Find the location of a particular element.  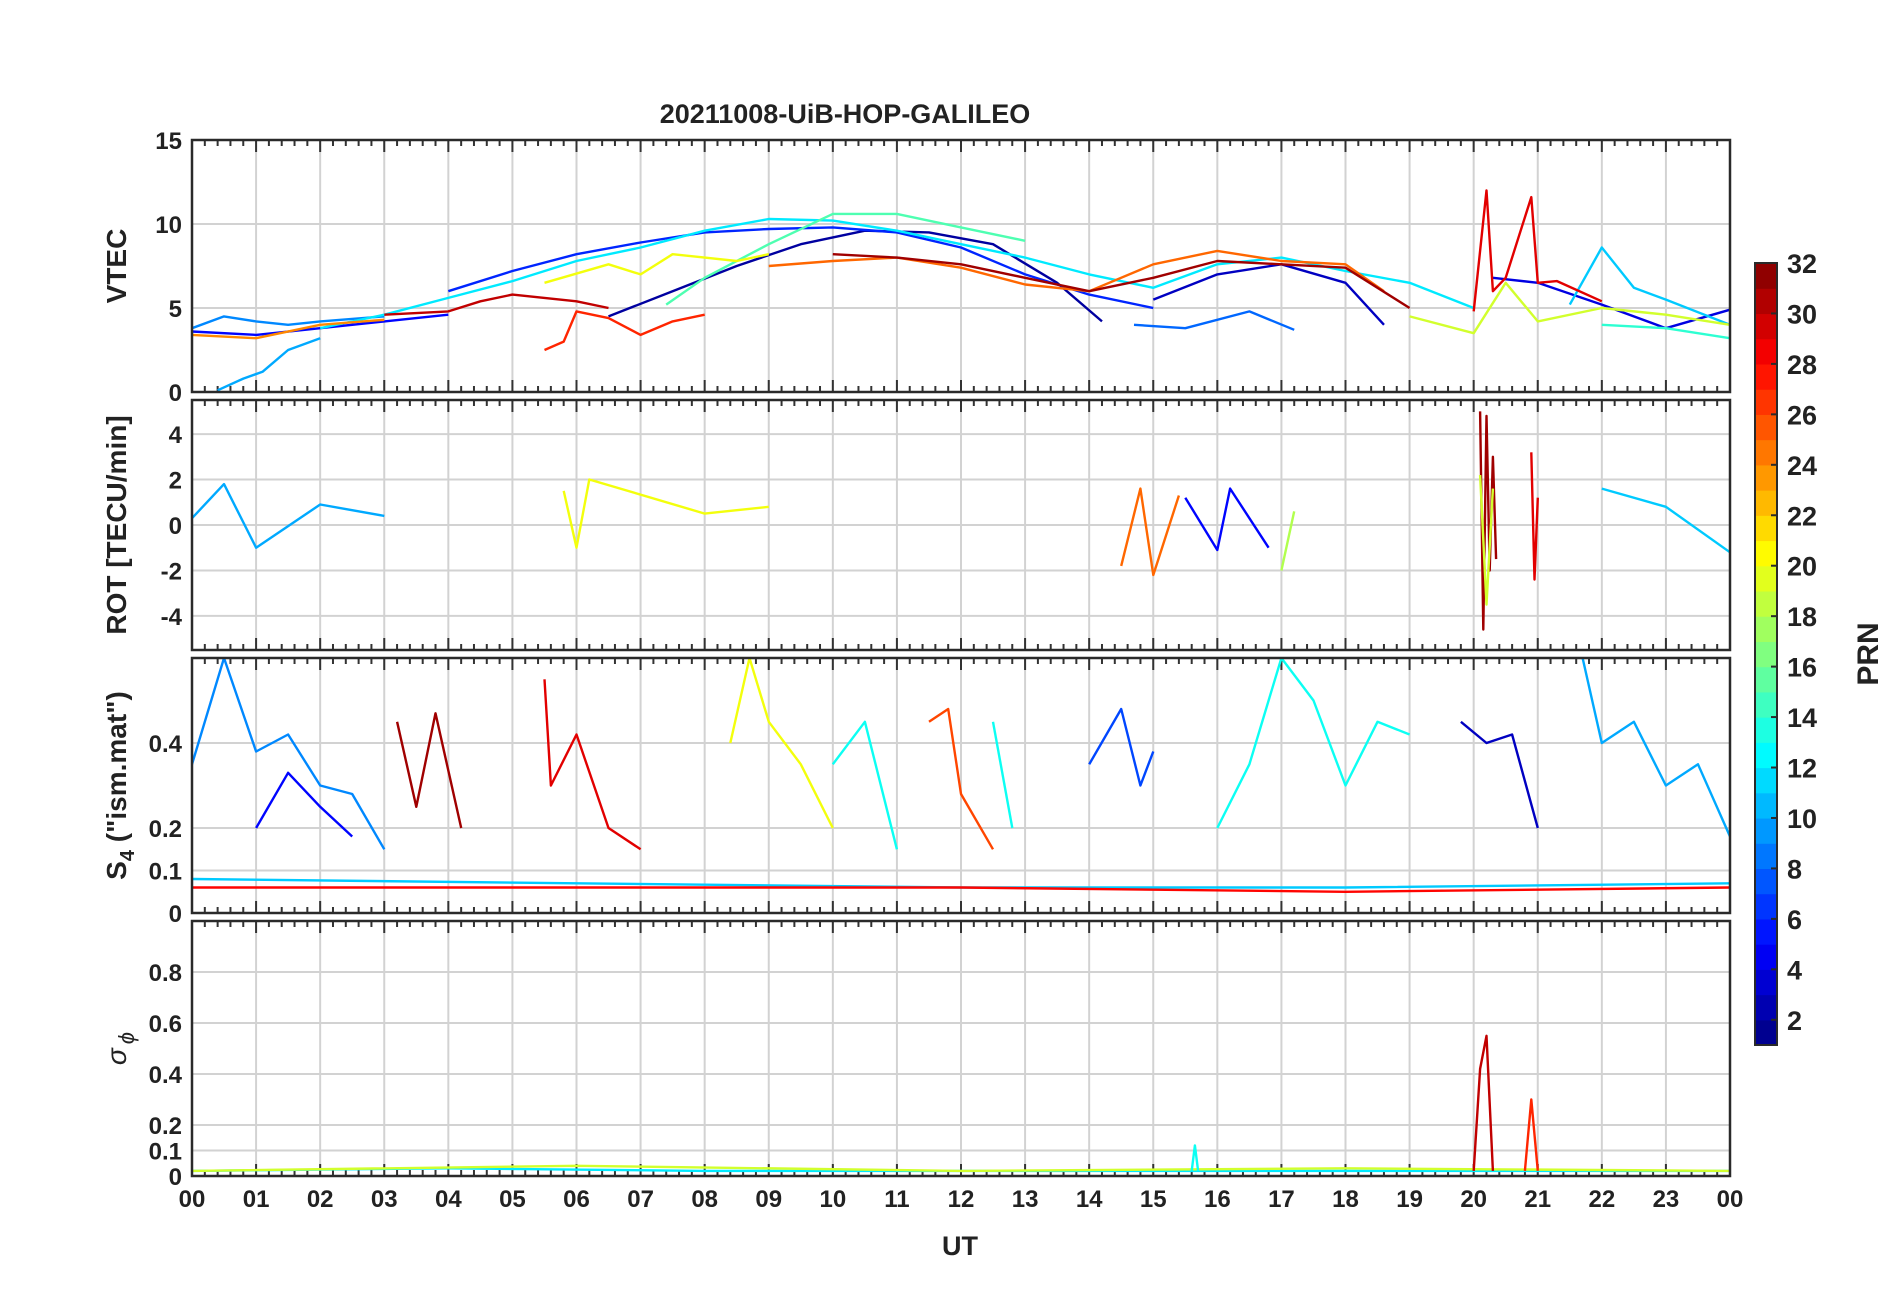

panel-sigphi-ytick-label: 0.2 is located at coordinates (165, 1126).